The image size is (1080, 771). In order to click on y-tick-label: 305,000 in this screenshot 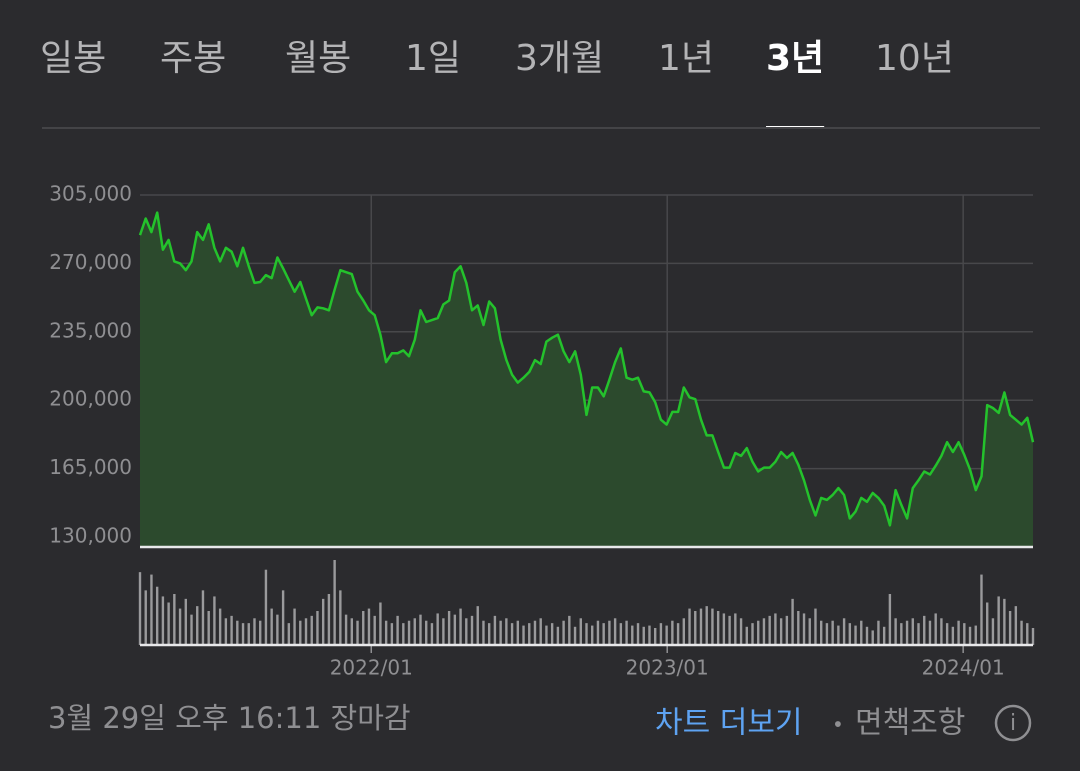, I will do `click(90, 194)`.